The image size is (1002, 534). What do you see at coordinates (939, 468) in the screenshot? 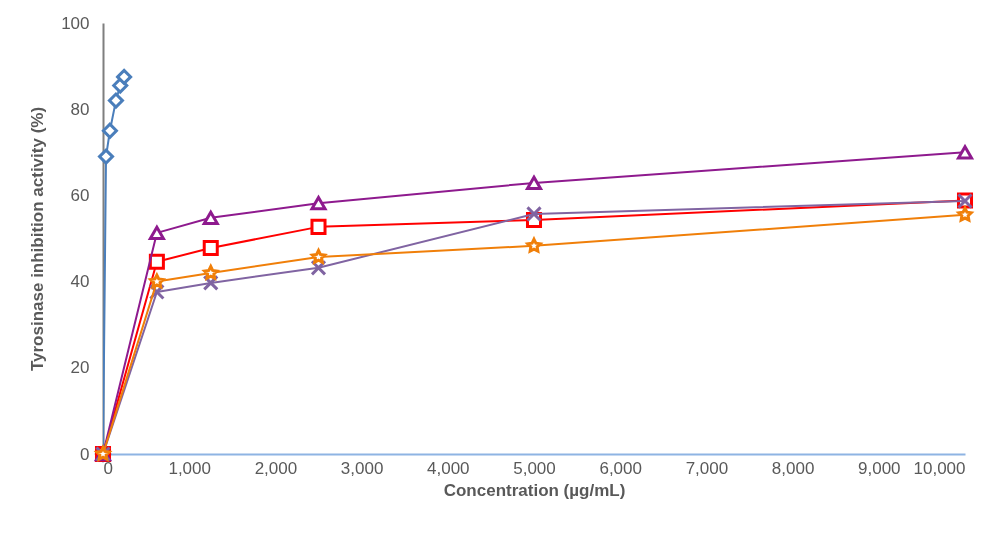
I see `x-tick-label: 10,000` at bounding box center [939, 468].